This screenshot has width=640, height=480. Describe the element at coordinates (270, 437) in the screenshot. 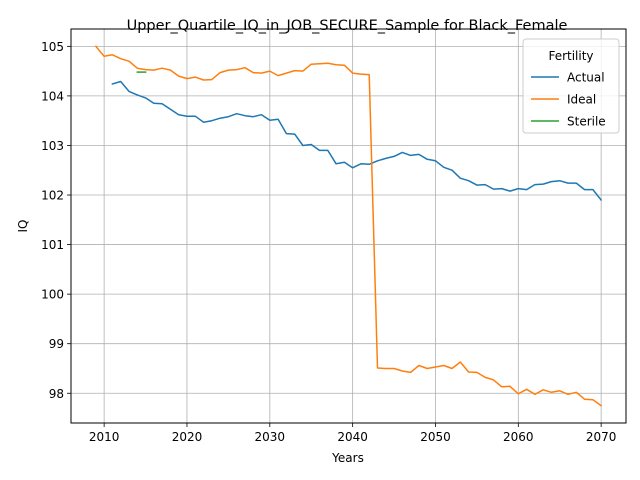

I see `x-tick-label: 2030` at that location.